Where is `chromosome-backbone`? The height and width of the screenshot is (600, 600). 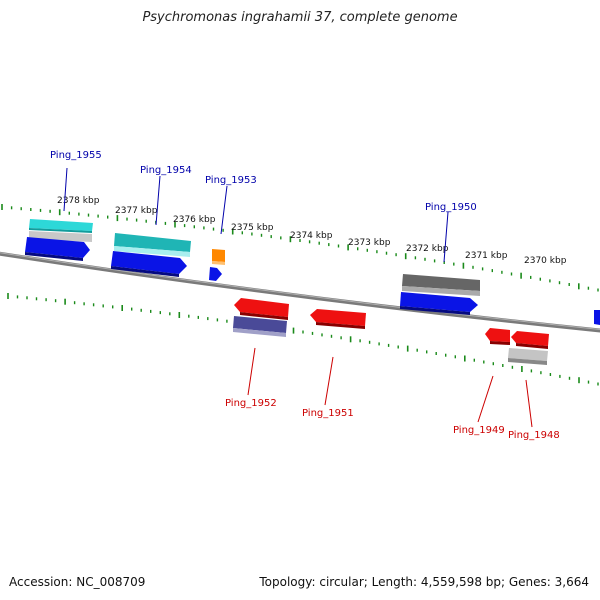
chromosome-backbone is located at coordinates (300, 292).